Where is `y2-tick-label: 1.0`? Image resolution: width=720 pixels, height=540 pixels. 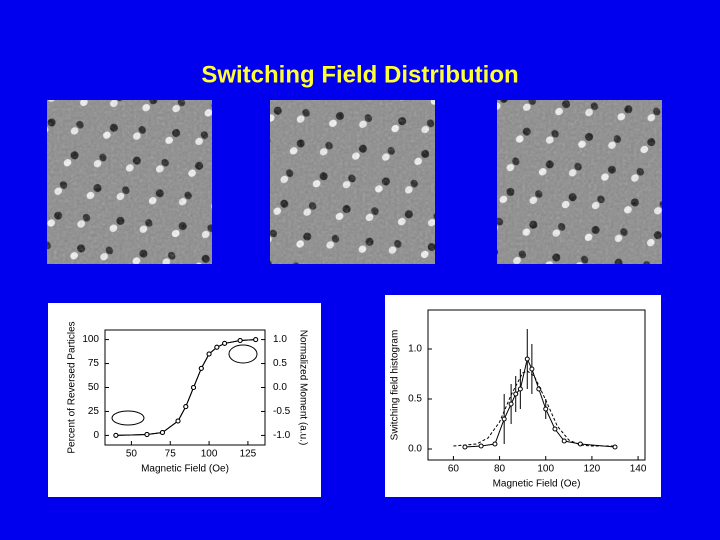
y2-tick-label: 1.0 is located at coordinates (280, 339).